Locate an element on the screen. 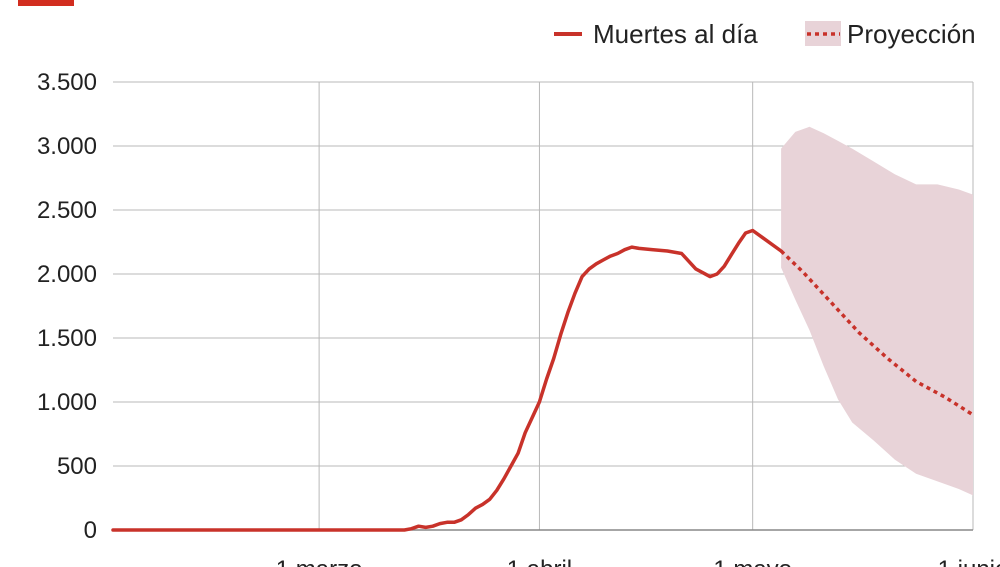 Image resolution: width=1000 pixels, height=567 pixels. y-tick-label: 500 is located at coordinates (77, 466).